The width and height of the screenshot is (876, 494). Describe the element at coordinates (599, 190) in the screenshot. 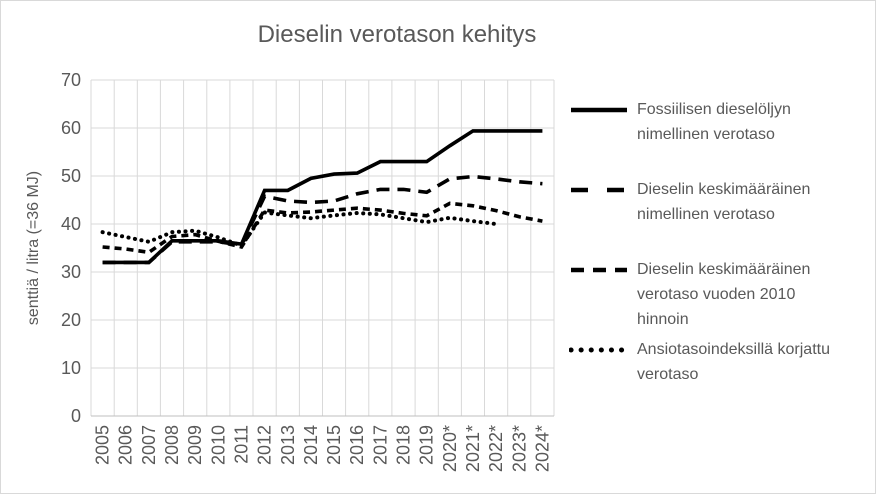

I see `legend-swatch-long-dash-line-icon` at that location.